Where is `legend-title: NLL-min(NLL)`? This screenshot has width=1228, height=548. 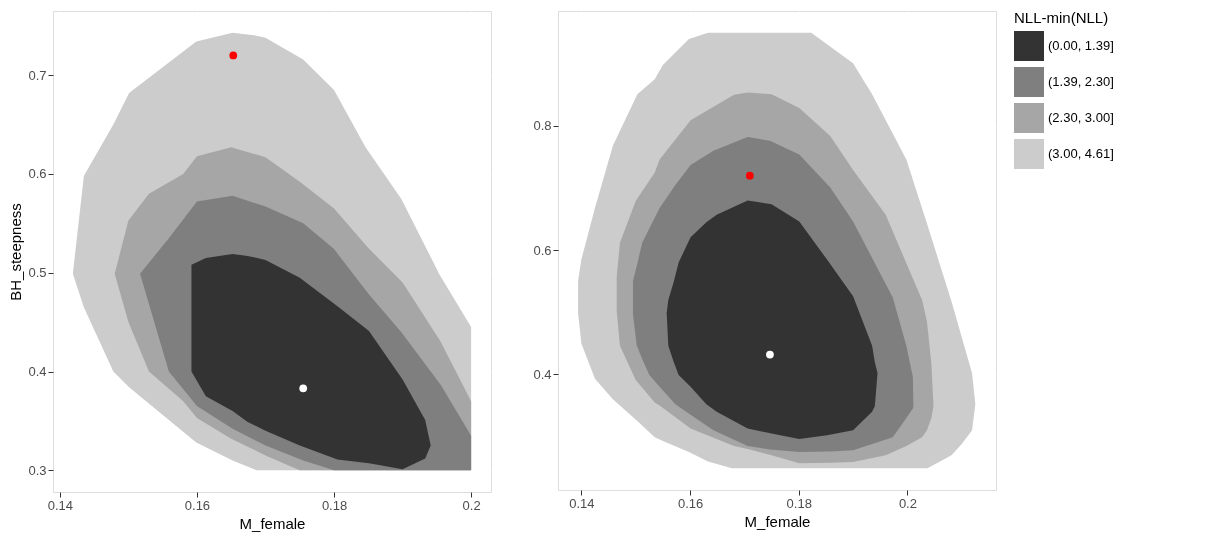
legend-title: NLL-min(NLL) is located at coordinates (1061, 17).